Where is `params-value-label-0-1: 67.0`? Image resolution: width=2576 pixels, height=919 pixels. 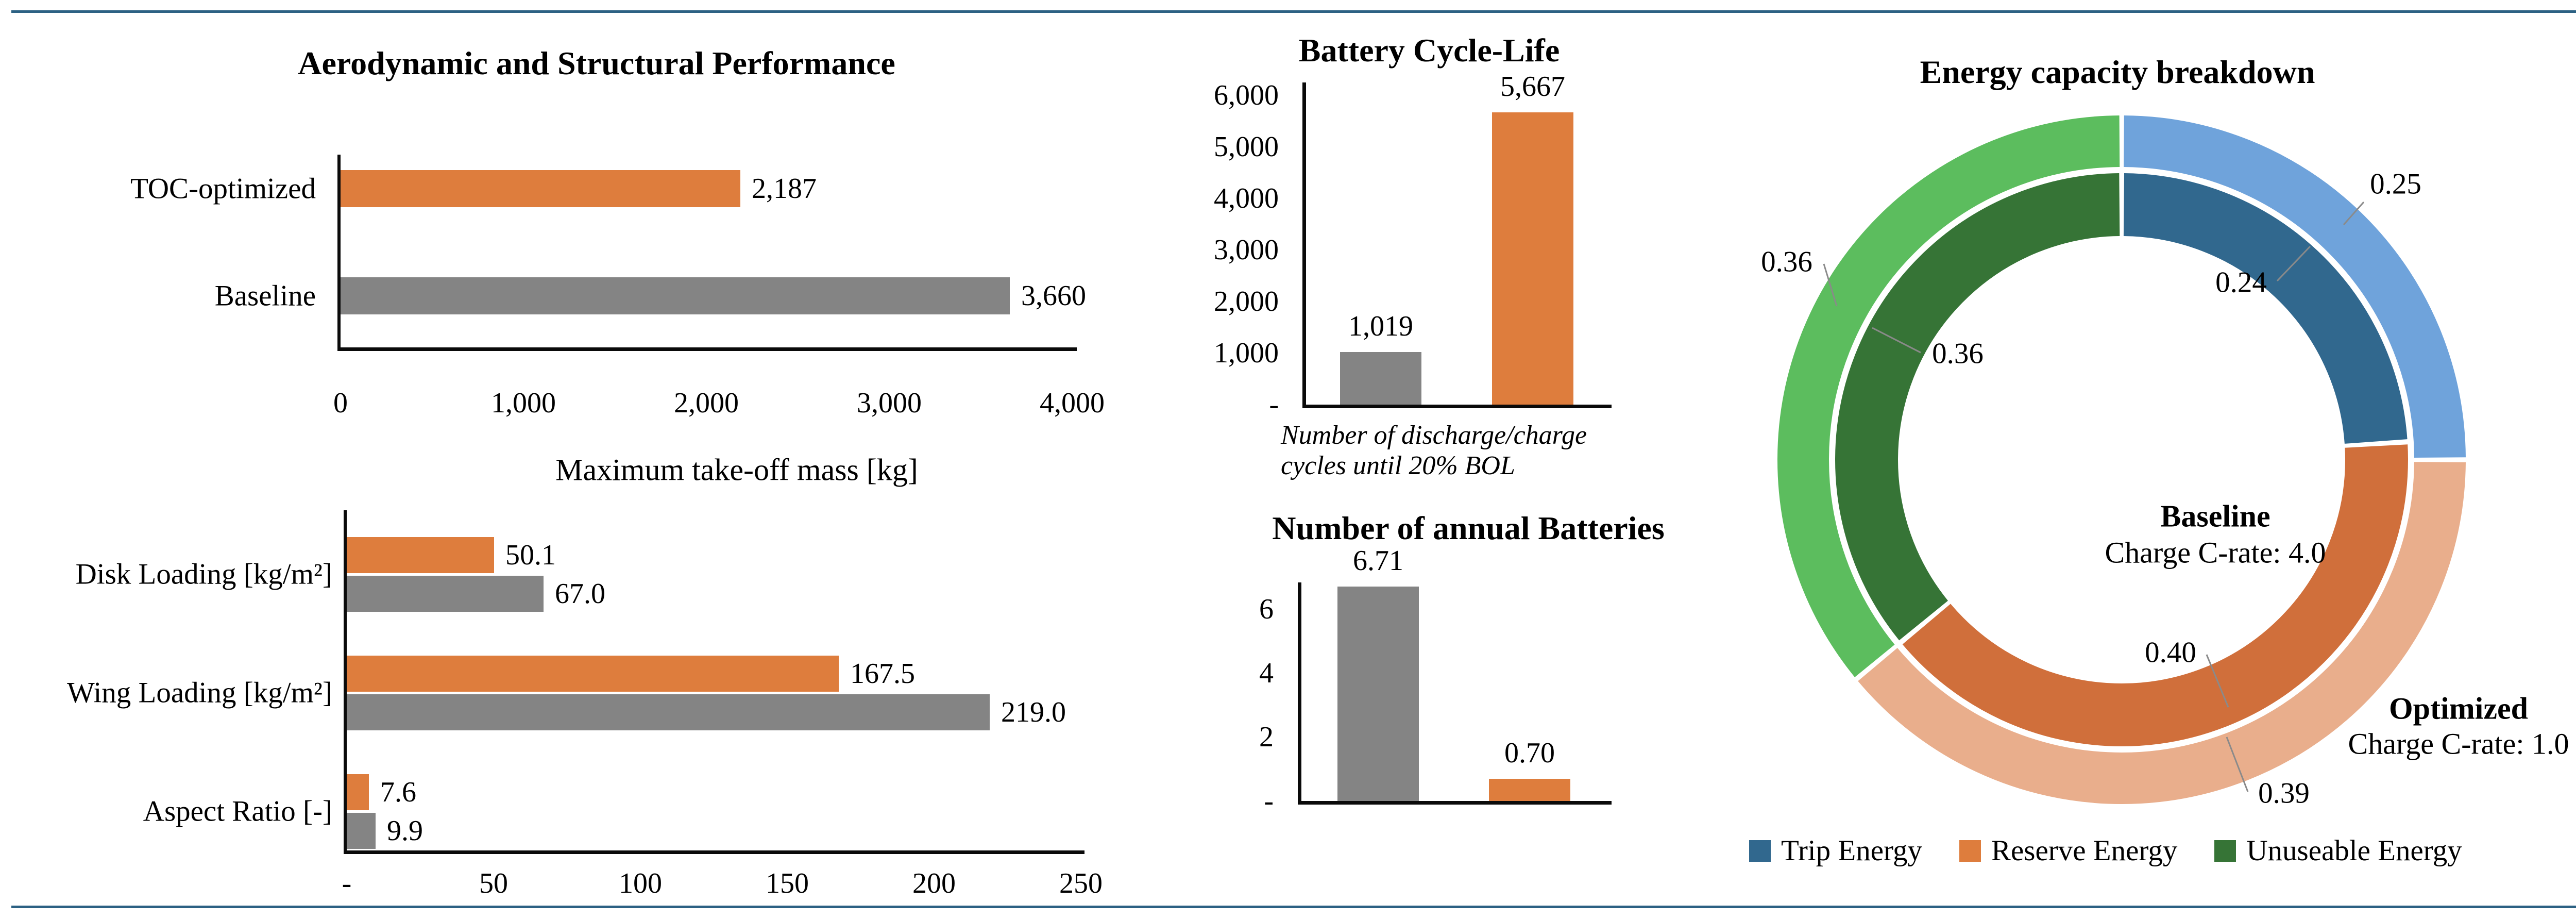 params-value-label-0-1: 67.0 is located at coordinates (580, 594).